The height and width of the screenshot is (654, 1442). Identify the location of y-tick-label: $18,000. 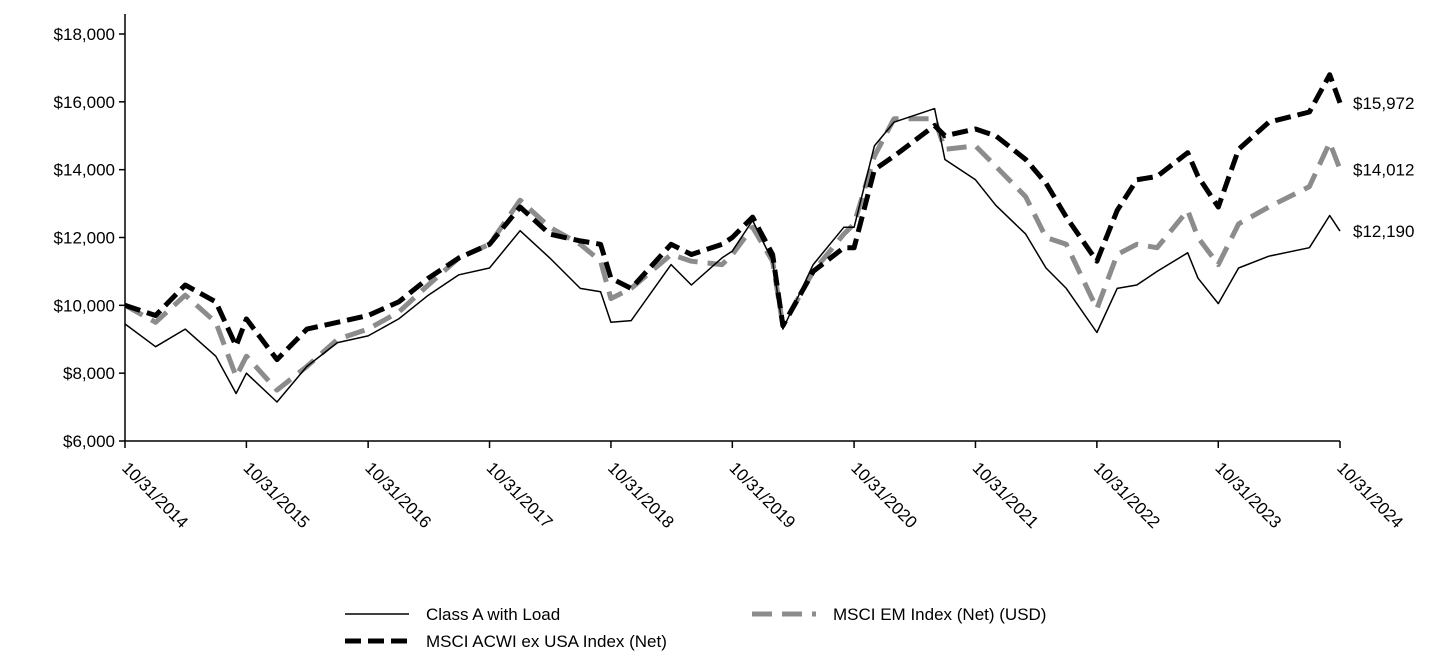
(84, 34).